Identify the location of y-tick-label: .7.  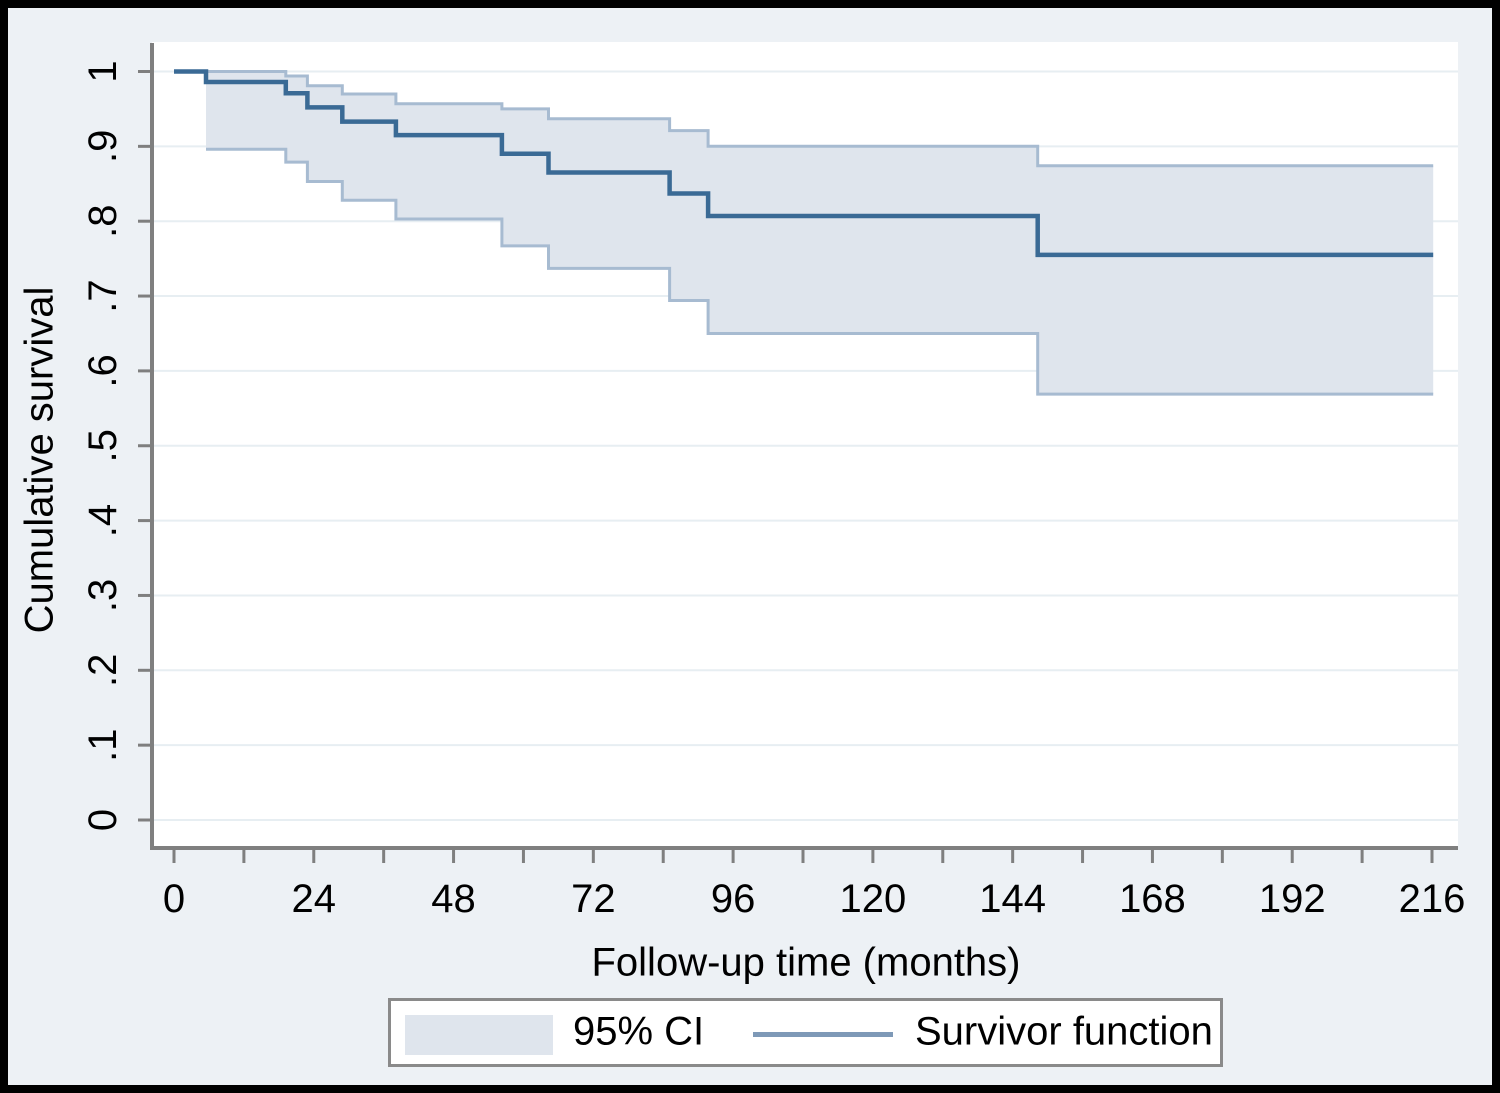
(103, 295).